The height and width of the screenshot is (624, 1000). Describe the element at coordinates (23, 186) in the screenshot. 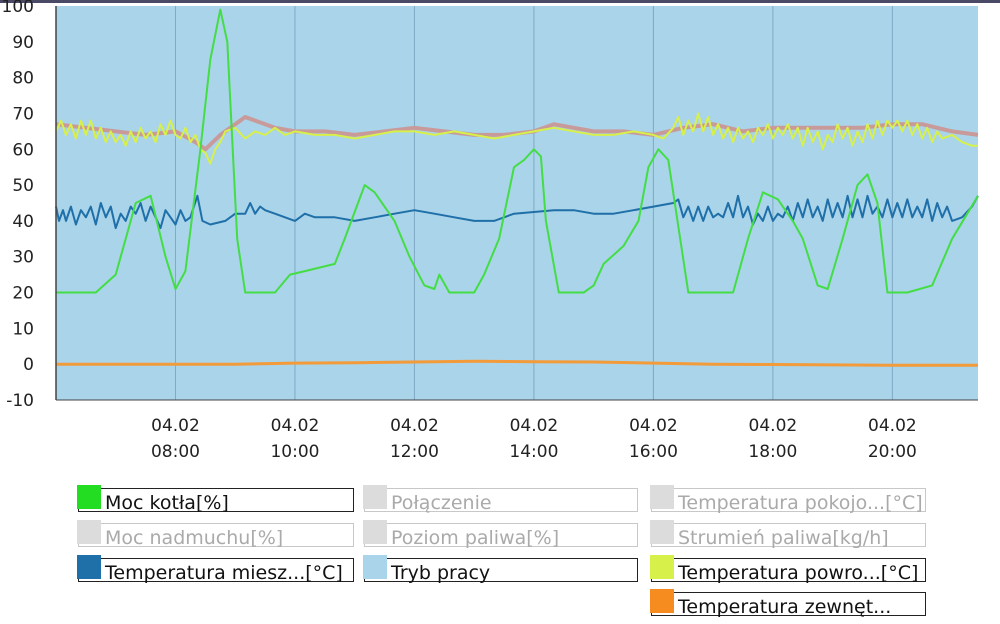

I see `y-tick-label: 50` at that location.